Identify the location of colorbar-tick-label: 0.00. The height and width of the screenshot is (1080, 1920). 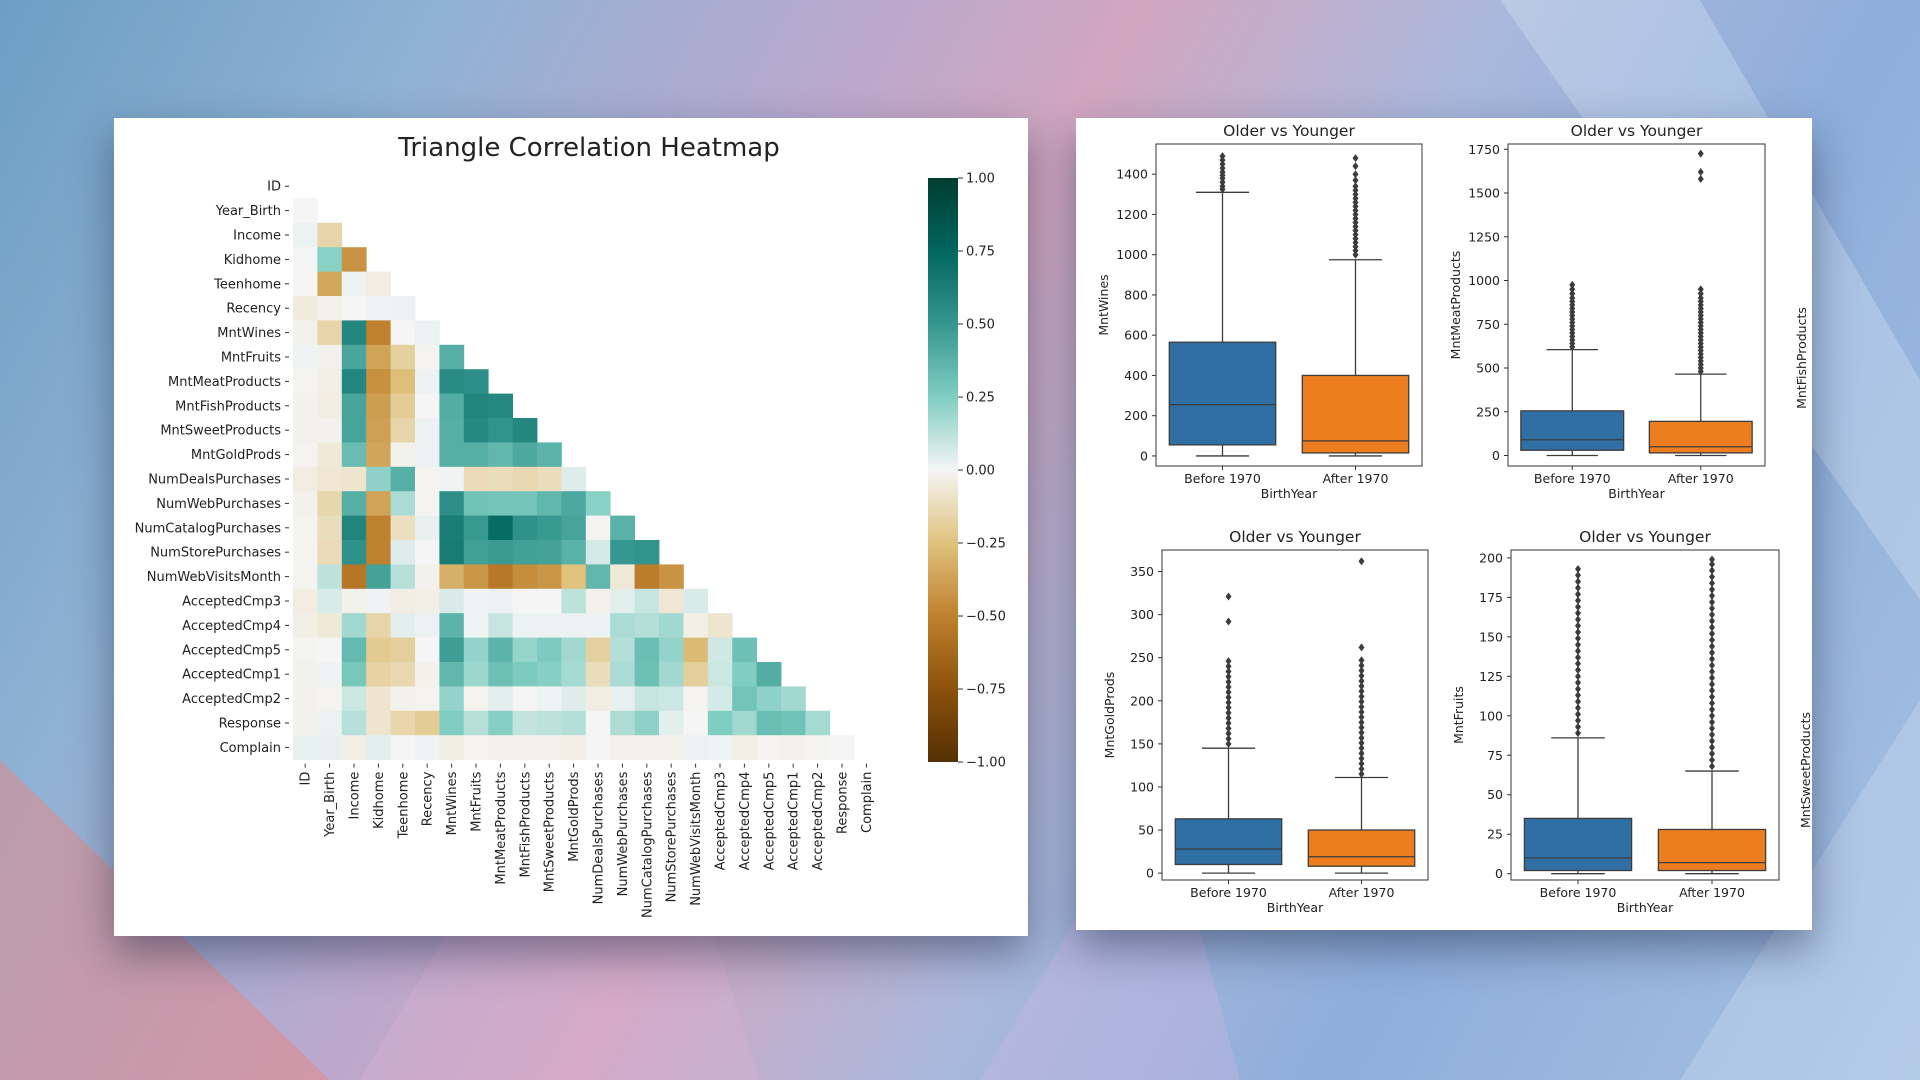
(980, 471).